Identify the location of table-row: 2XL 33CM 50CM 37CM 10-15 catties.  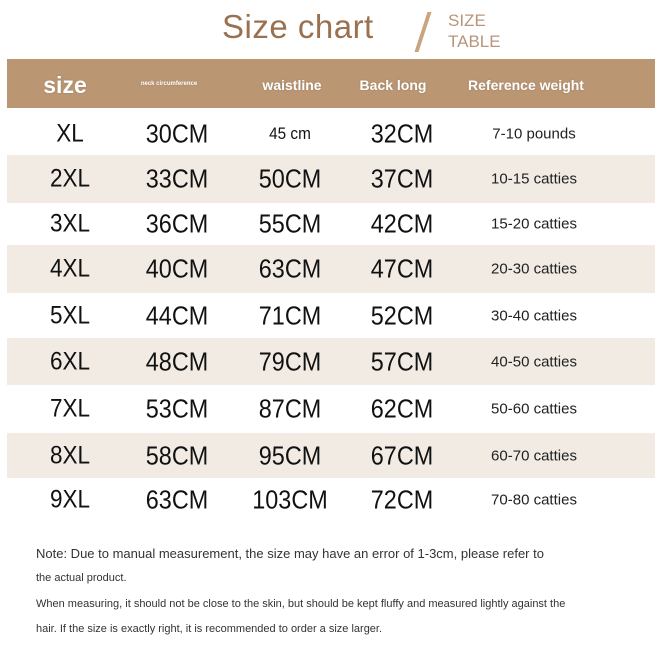
(331, 179).